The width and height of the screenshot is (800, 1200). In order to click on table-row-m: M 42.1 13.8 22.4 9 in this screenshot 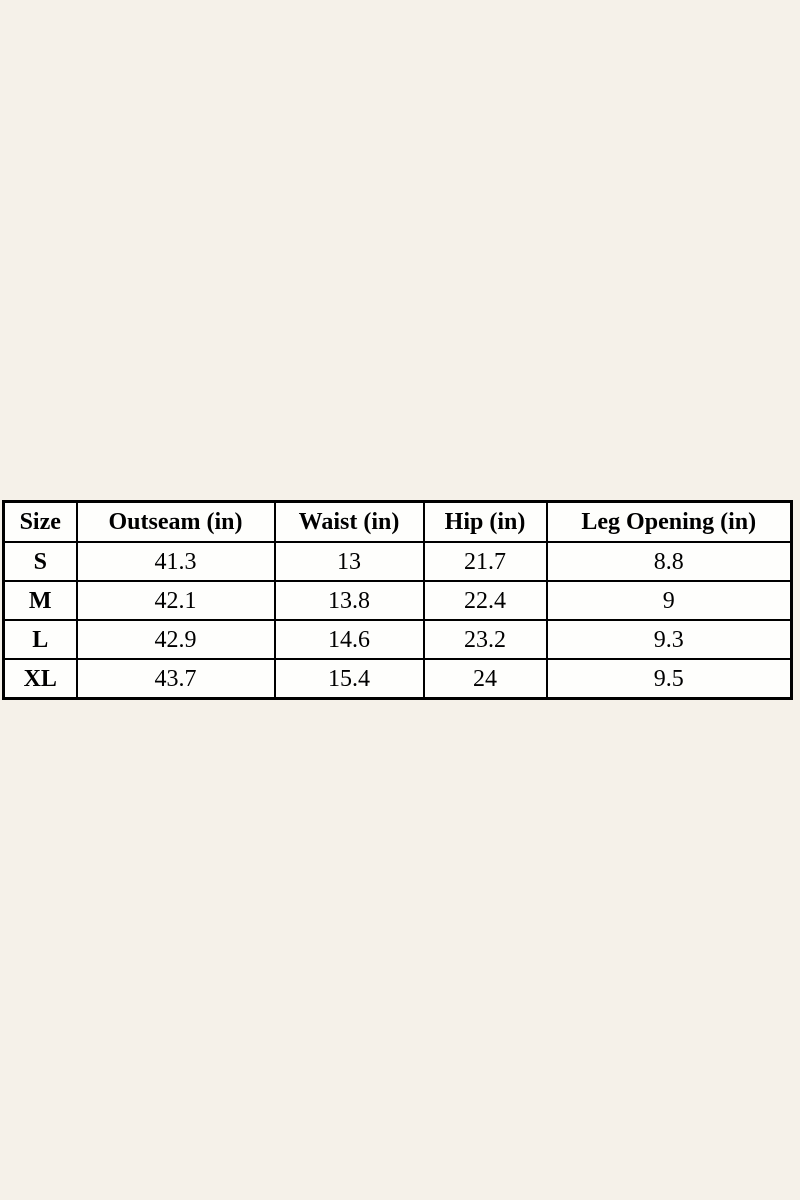, I will do `click(397, 600)`.